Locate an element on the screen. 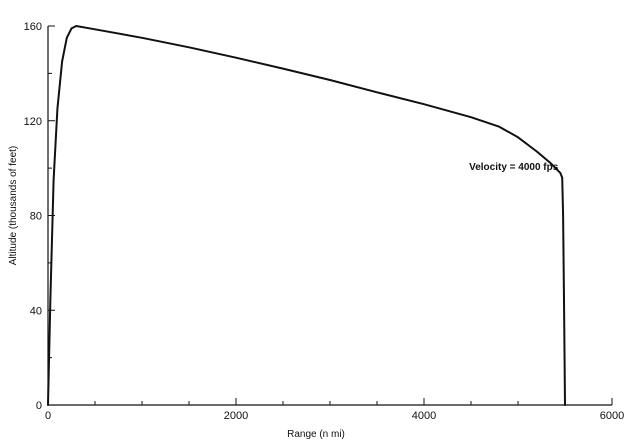  annotations-group: Velocity = 16,500 fpsVelocity = 4000 fps is located at coordinates (514, 167).